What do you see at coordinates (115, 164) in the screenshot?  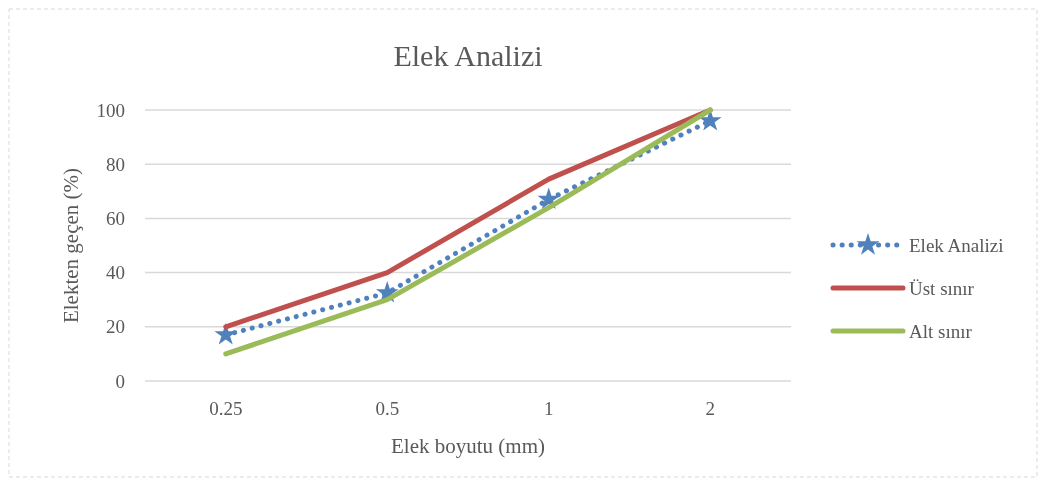 I see `y-tick-label: 80` at bounding box center [115, 164].